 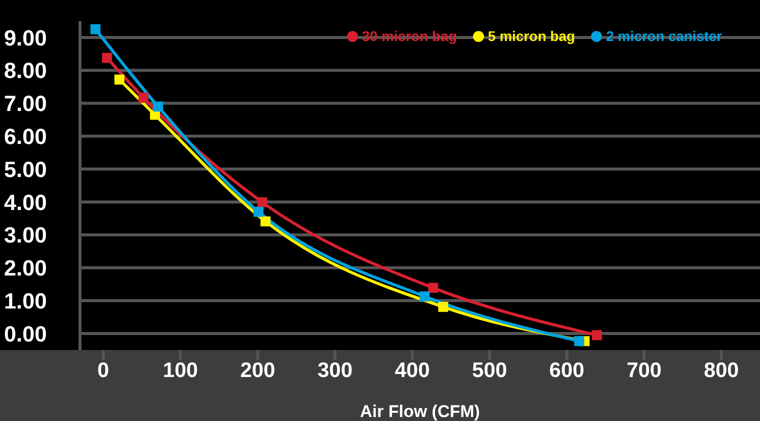 I want to click on y-tick-label: 2.00, so click(x=25, y=268).